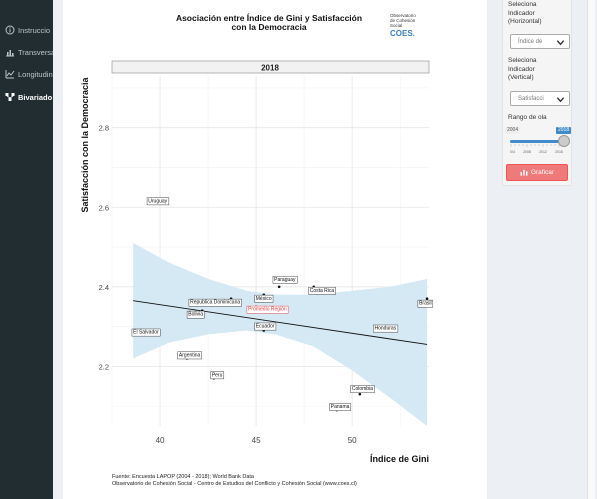 Image resolution: width=597 pixels, height=499 pixels. I want to click on point-brasil, so click(427, 299).